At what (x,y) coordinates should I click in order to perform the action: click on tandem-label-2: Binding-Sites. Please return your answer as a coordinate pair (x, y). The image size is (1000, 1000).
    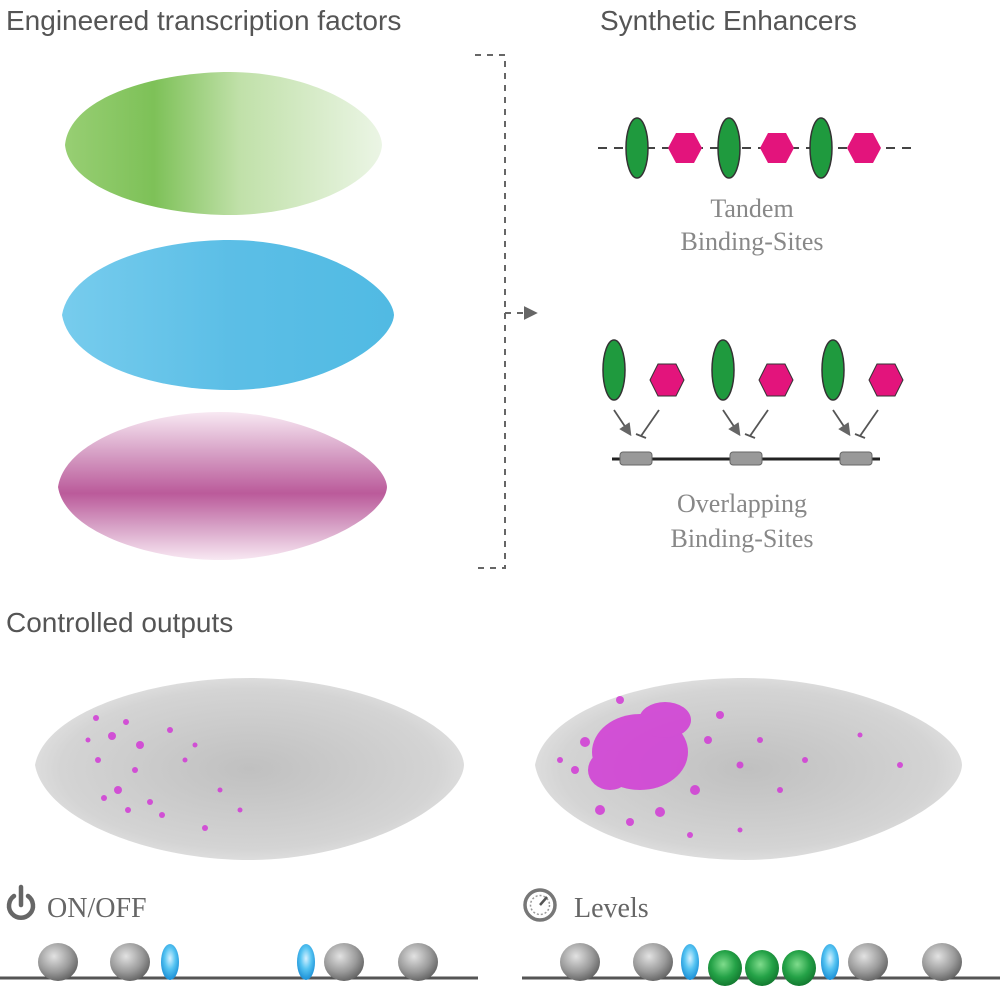
    Looking at the image, I should click on (751, 241).